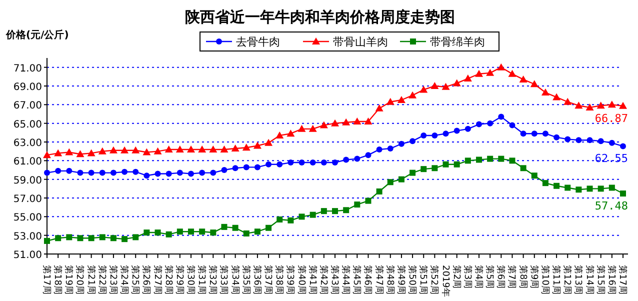 This screenshot has width=638, height=301. What do you see at coordinates (400, 279) in the screenshot?
I see `x-tick-label: 第49周` at bounding box center [400, 279].